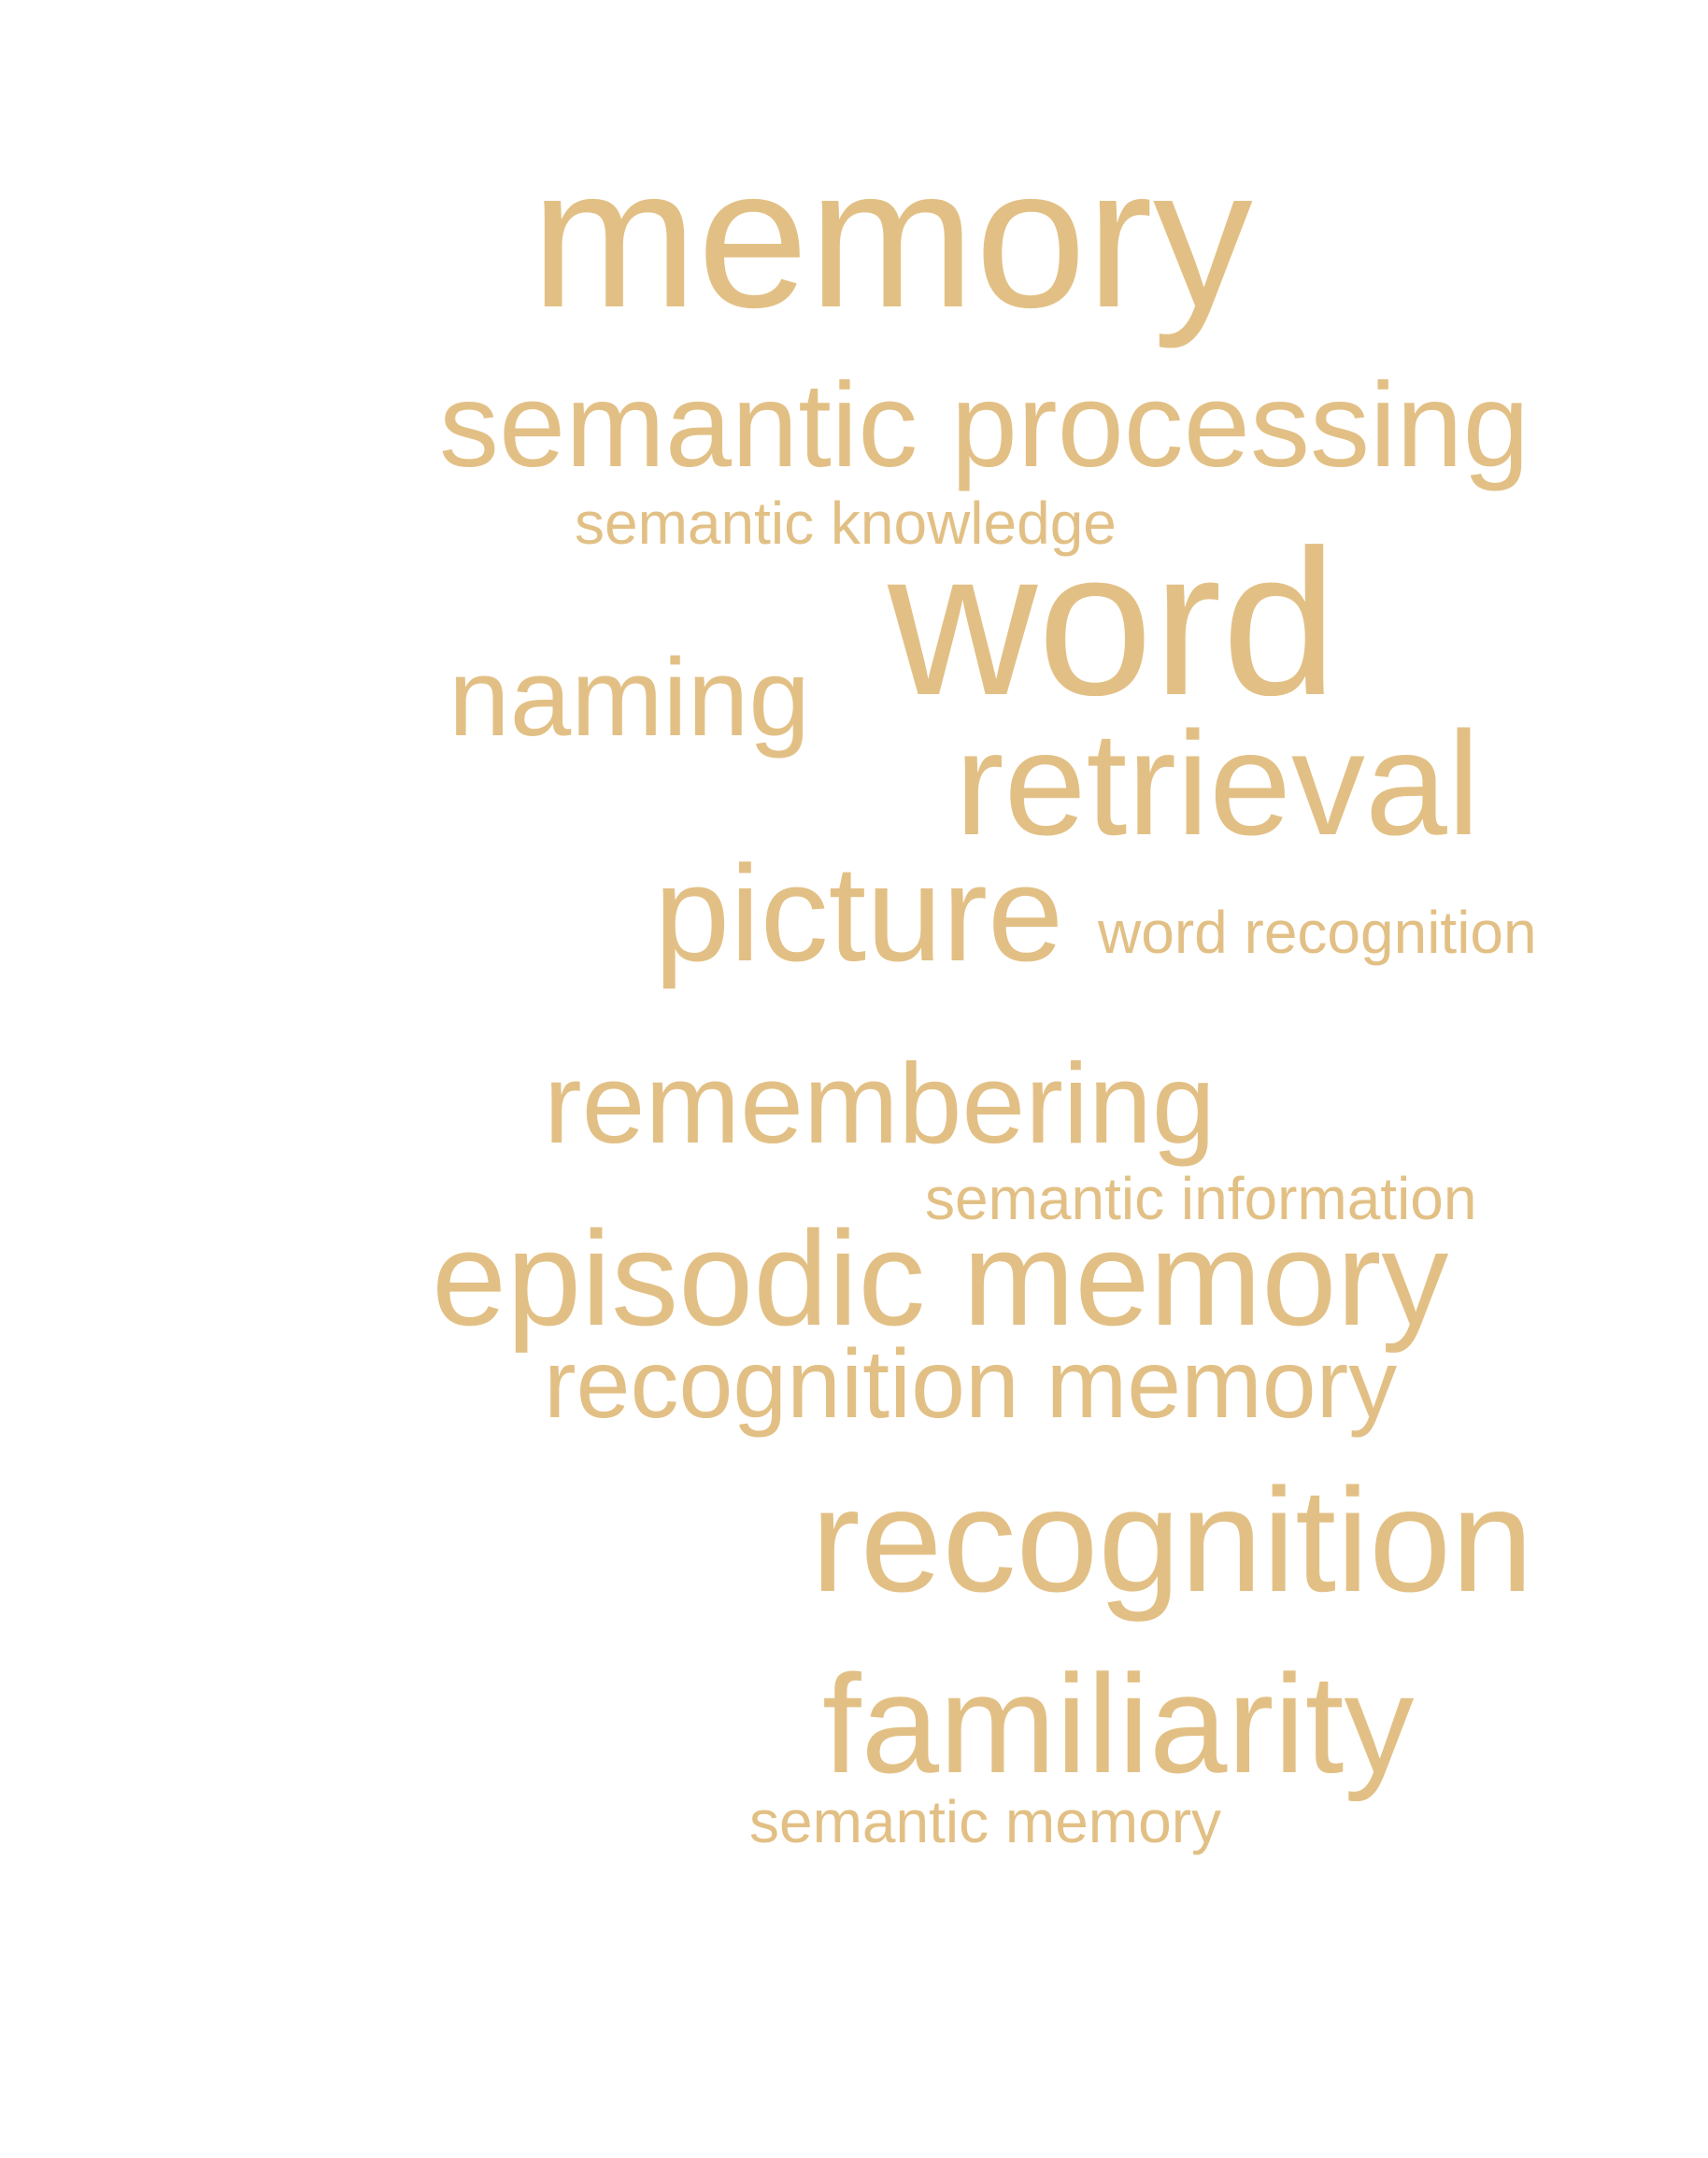  Describe the element at coordinates (1201, 1198) in the screenshot. I see `word-semantic-information: semantic information` at that location.